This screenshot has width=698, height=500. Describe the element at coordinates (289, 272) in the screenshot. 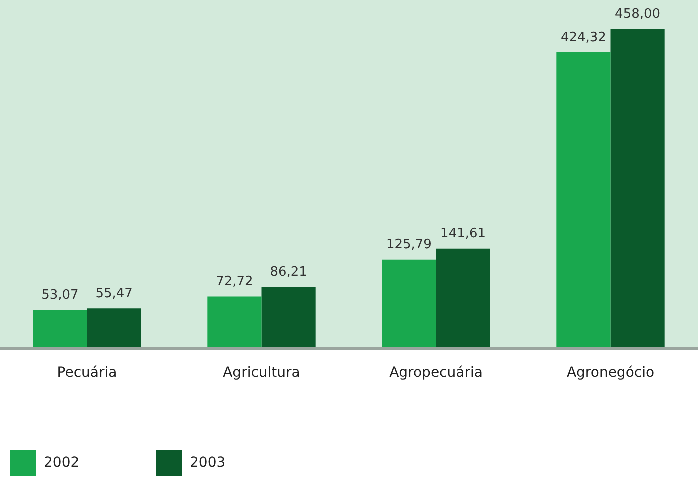

I see `data-label: 86,21` at that location.